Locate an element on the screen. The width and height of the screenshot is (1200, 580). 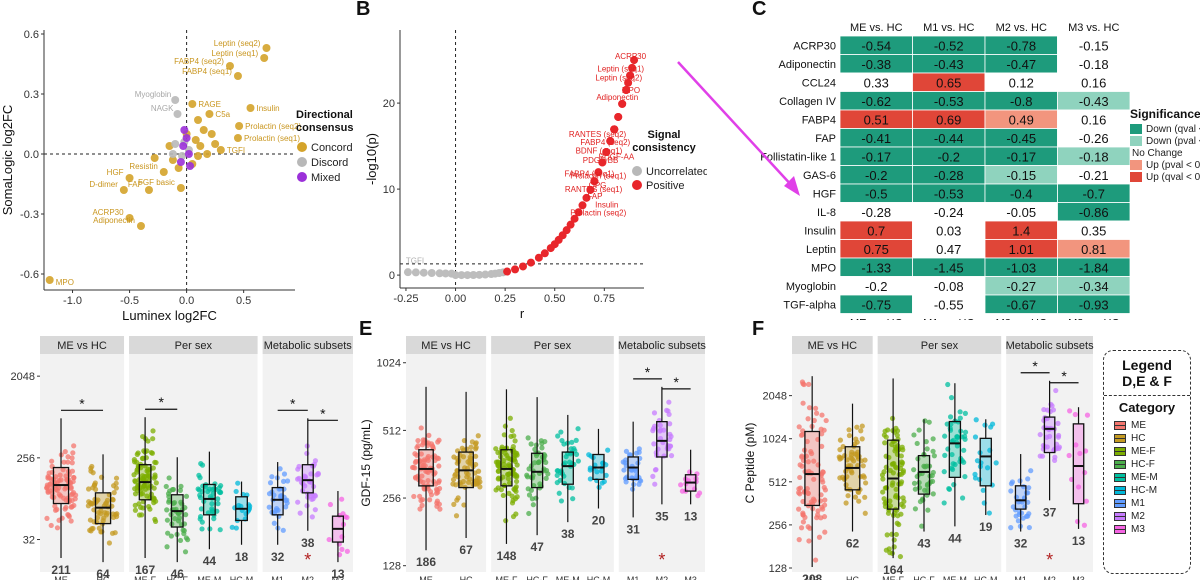
chart-d-n-label: 64 is located at coordinates (103, 573).